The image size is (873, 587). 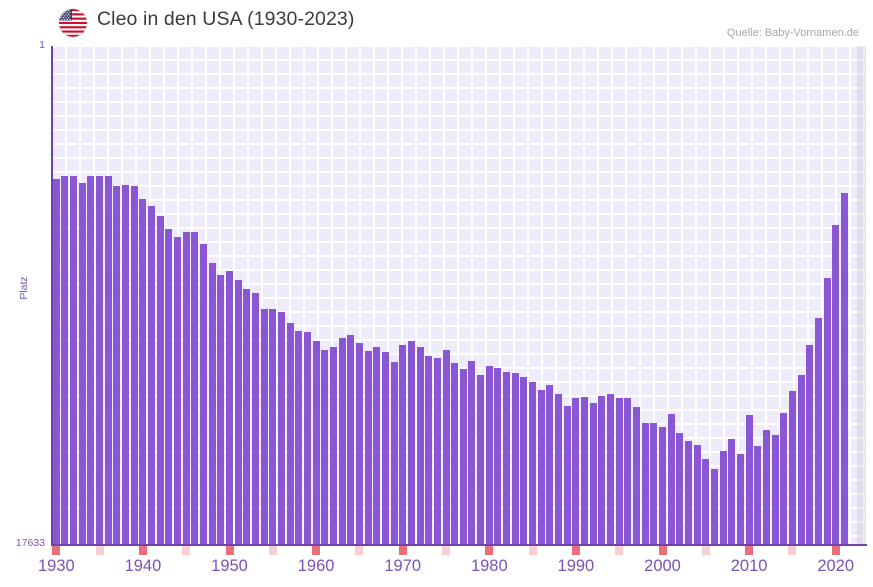 I want to click on no-data-shaded-region, so click(x=861, y=295).